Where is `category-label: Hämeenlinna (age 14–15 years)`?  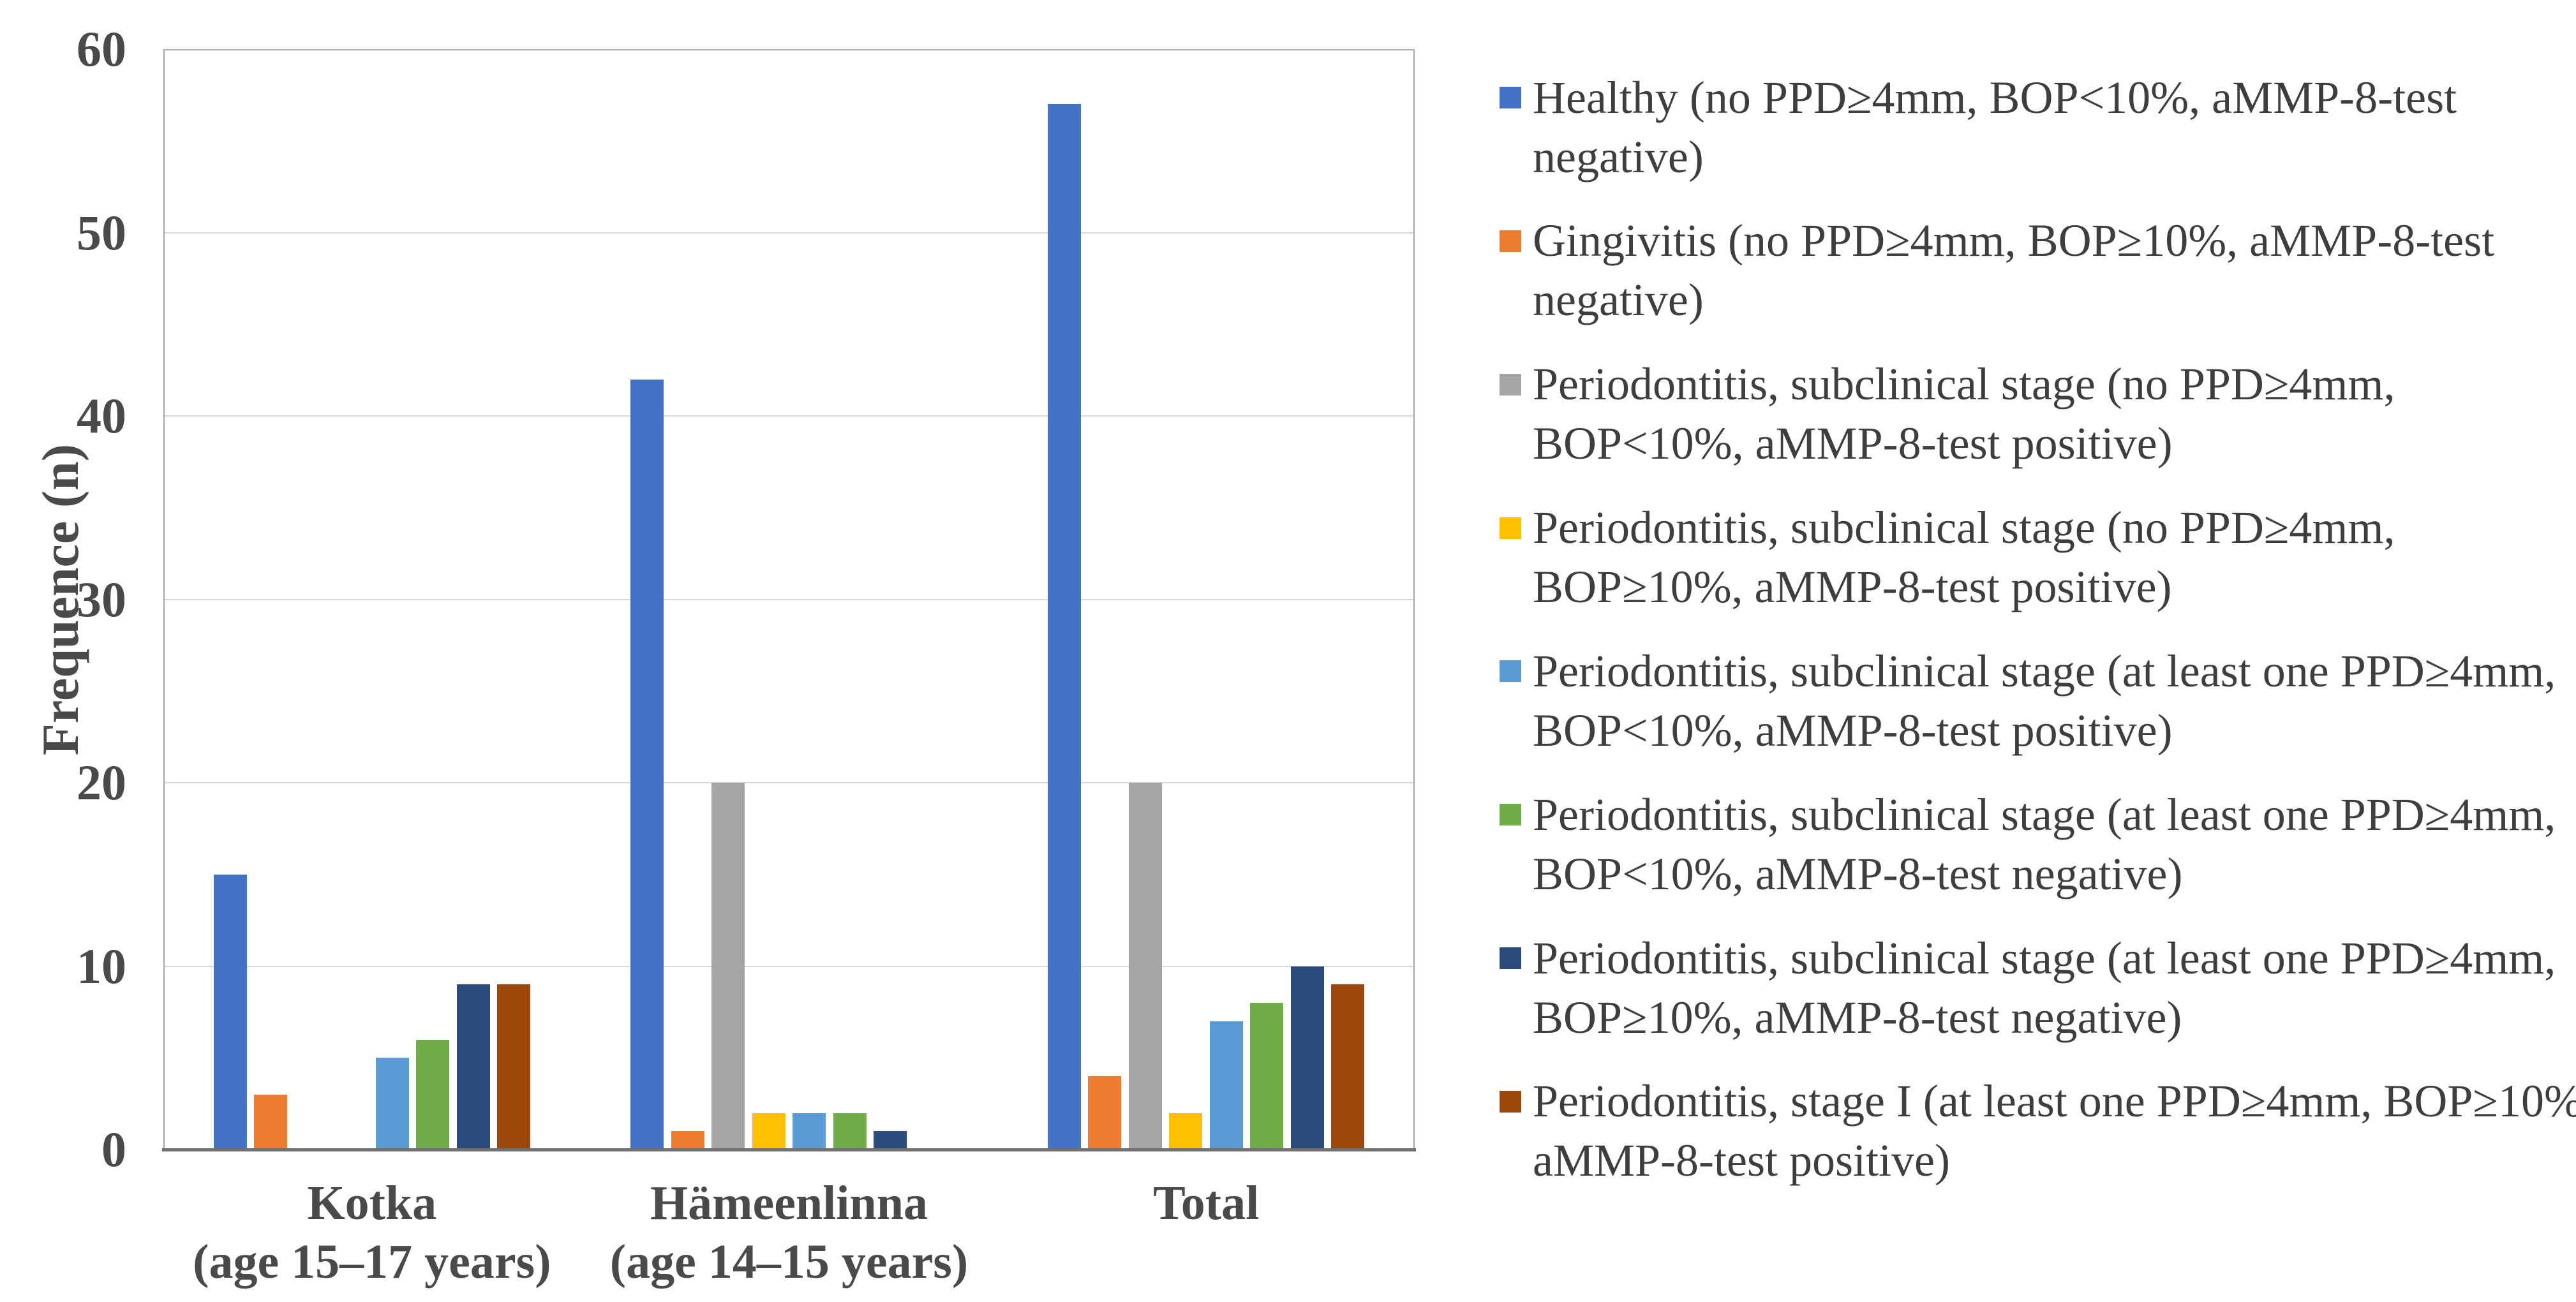 category-label: Hämeenlinna (age 14–15 years) is located at coordinates (789, 1232).